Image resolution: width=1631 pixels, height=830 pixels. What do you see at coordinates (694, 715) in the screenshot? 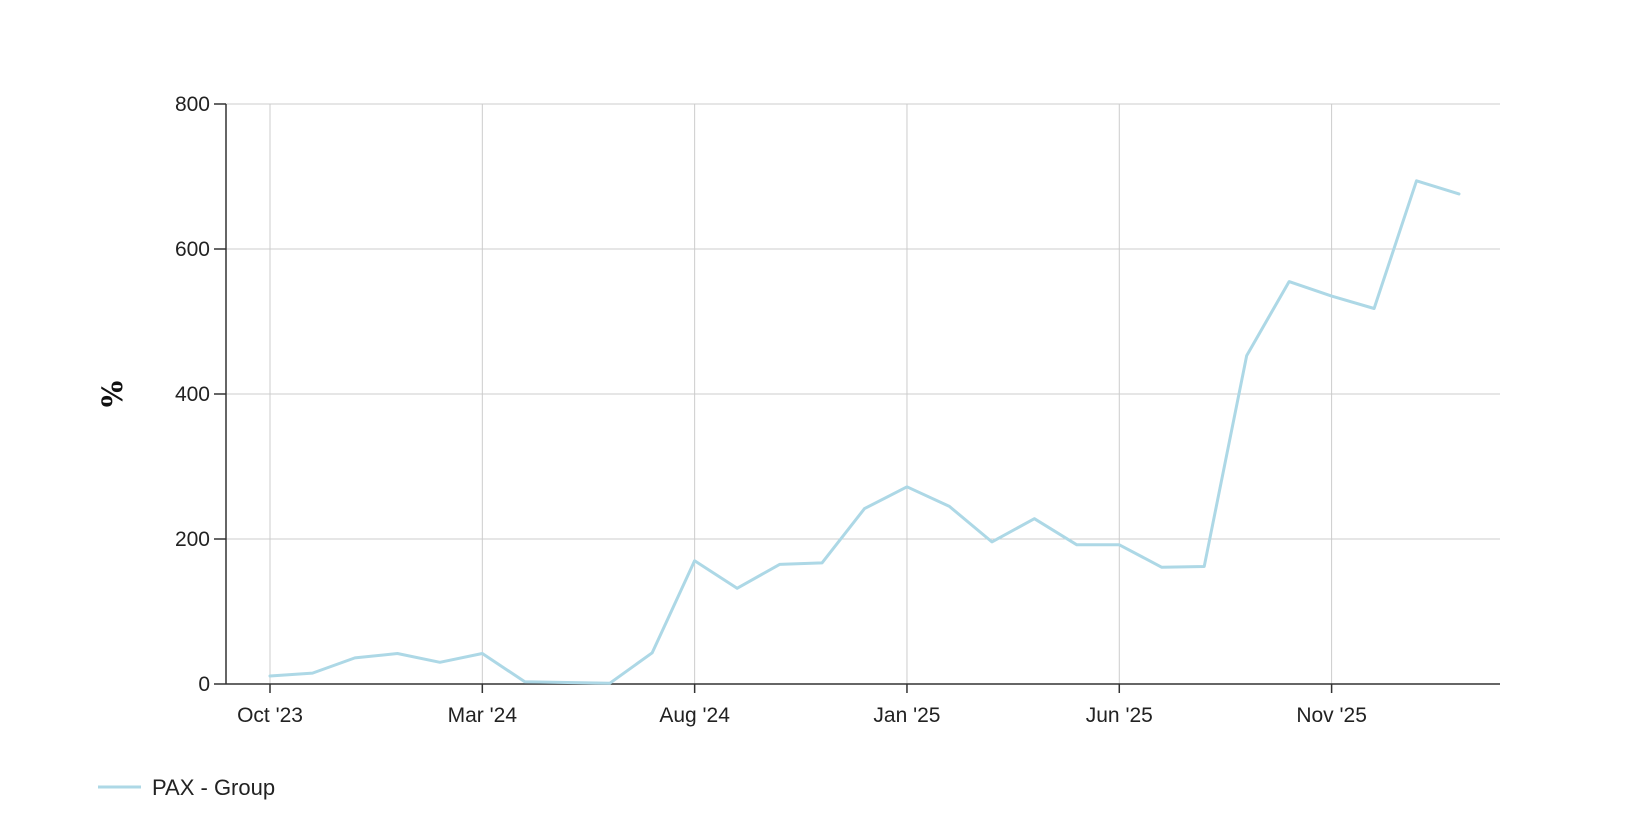
I see `x-tick-label: Aug '24` at bounding box center [694, 715].